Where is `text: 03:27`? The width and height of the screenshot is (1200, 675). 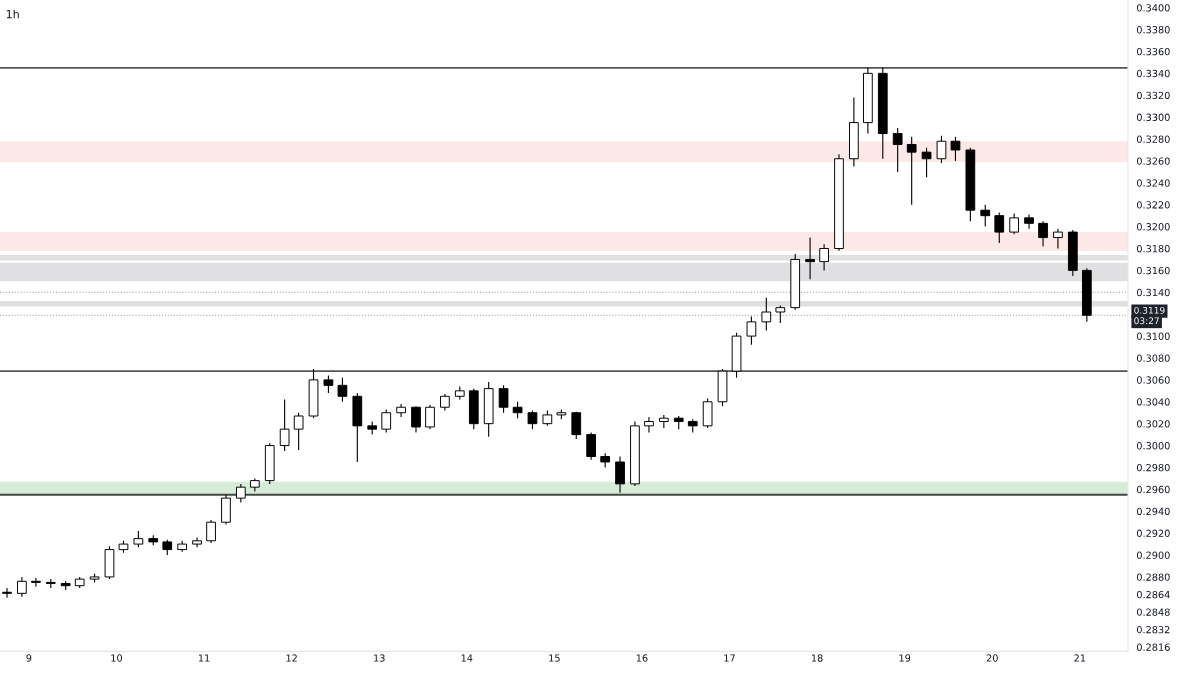
text: 03:27 is located at coordinates (1146, 321).